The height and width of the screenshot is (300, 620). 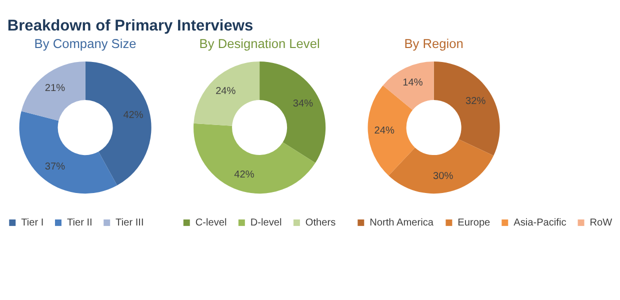 I want to click on data-label: 30%, so click(x=443, y=176).